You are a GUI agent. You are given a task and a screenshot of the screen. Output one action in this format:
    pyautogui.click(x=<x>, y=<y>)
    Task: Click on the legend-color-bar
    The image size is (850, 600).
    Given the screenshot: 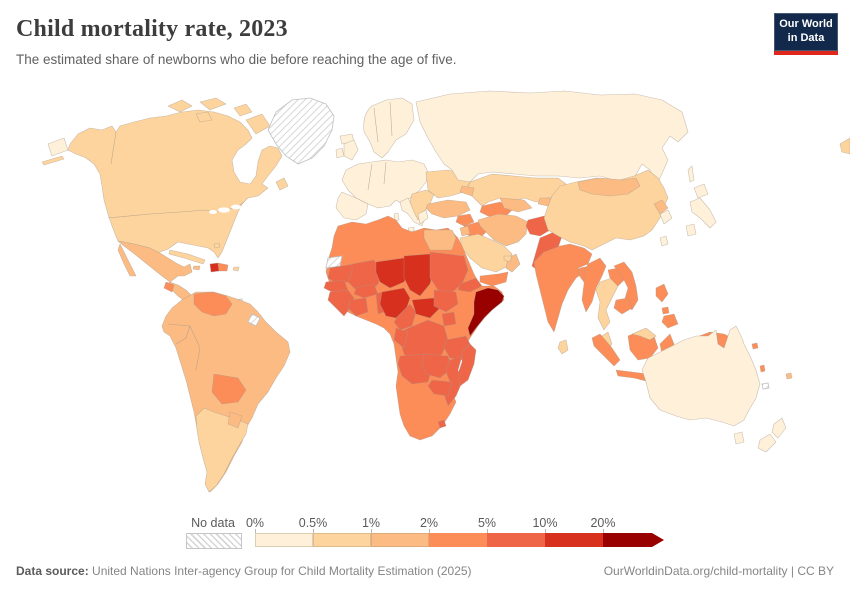 What is the action you would take?
    pyautogui.click(x=459, y=540)
    